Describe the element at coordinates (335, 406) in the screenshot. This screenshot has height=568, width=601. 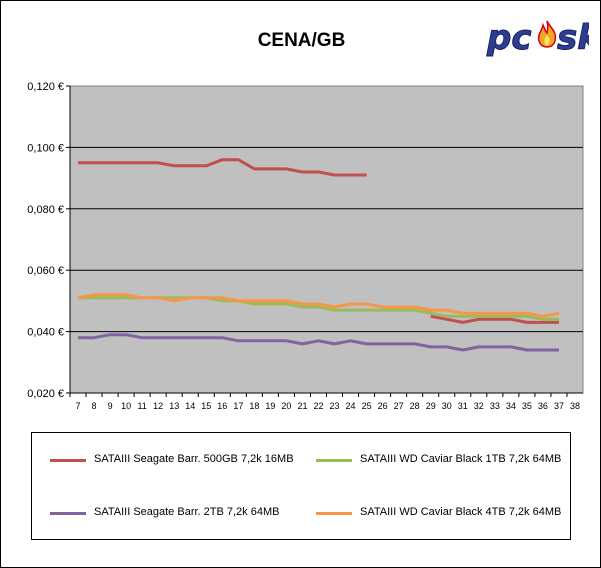
I see `x-tick-label: 23` at that location.